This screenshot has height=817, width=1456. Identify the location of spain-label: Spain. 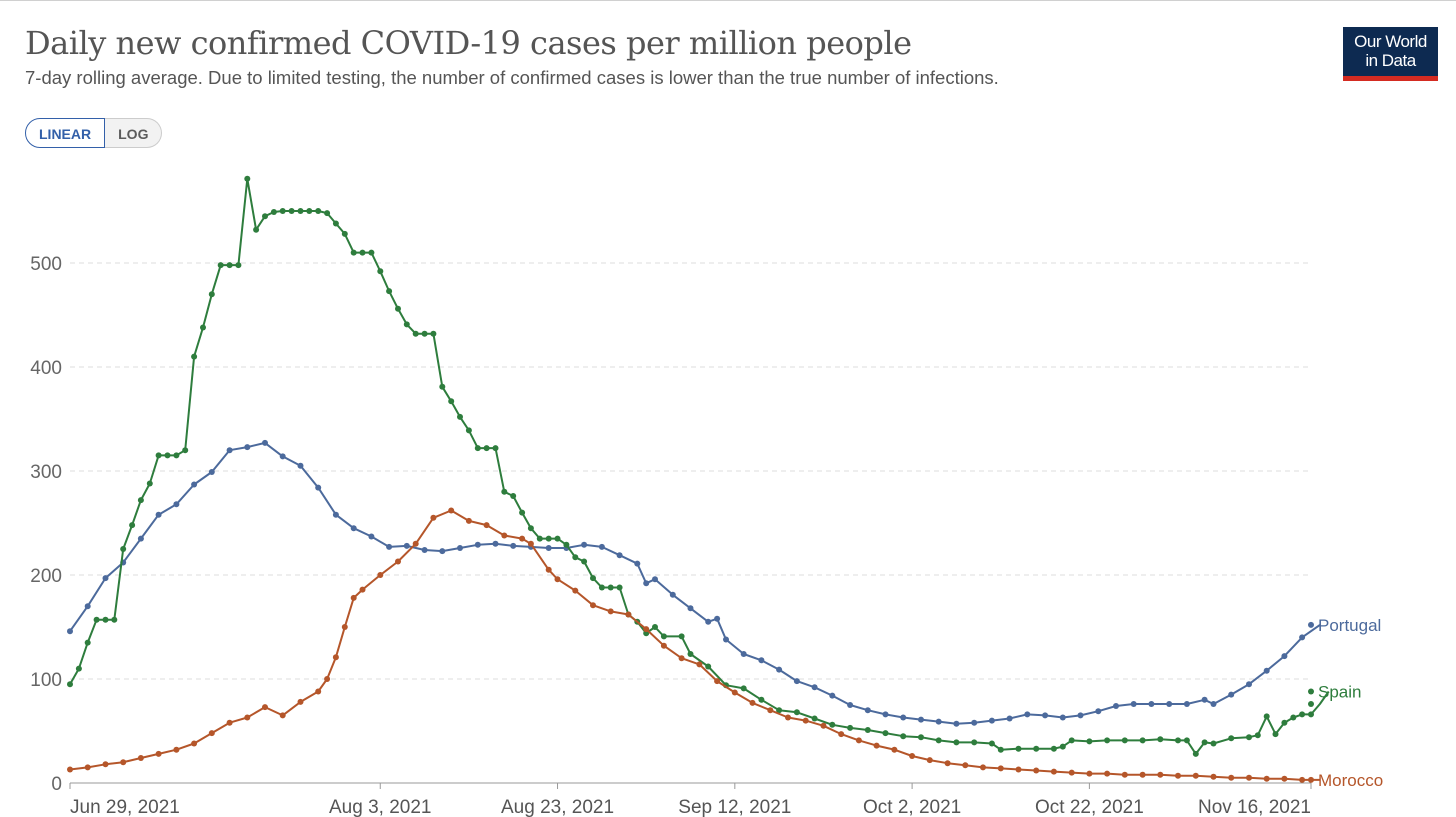
(1339, 691).